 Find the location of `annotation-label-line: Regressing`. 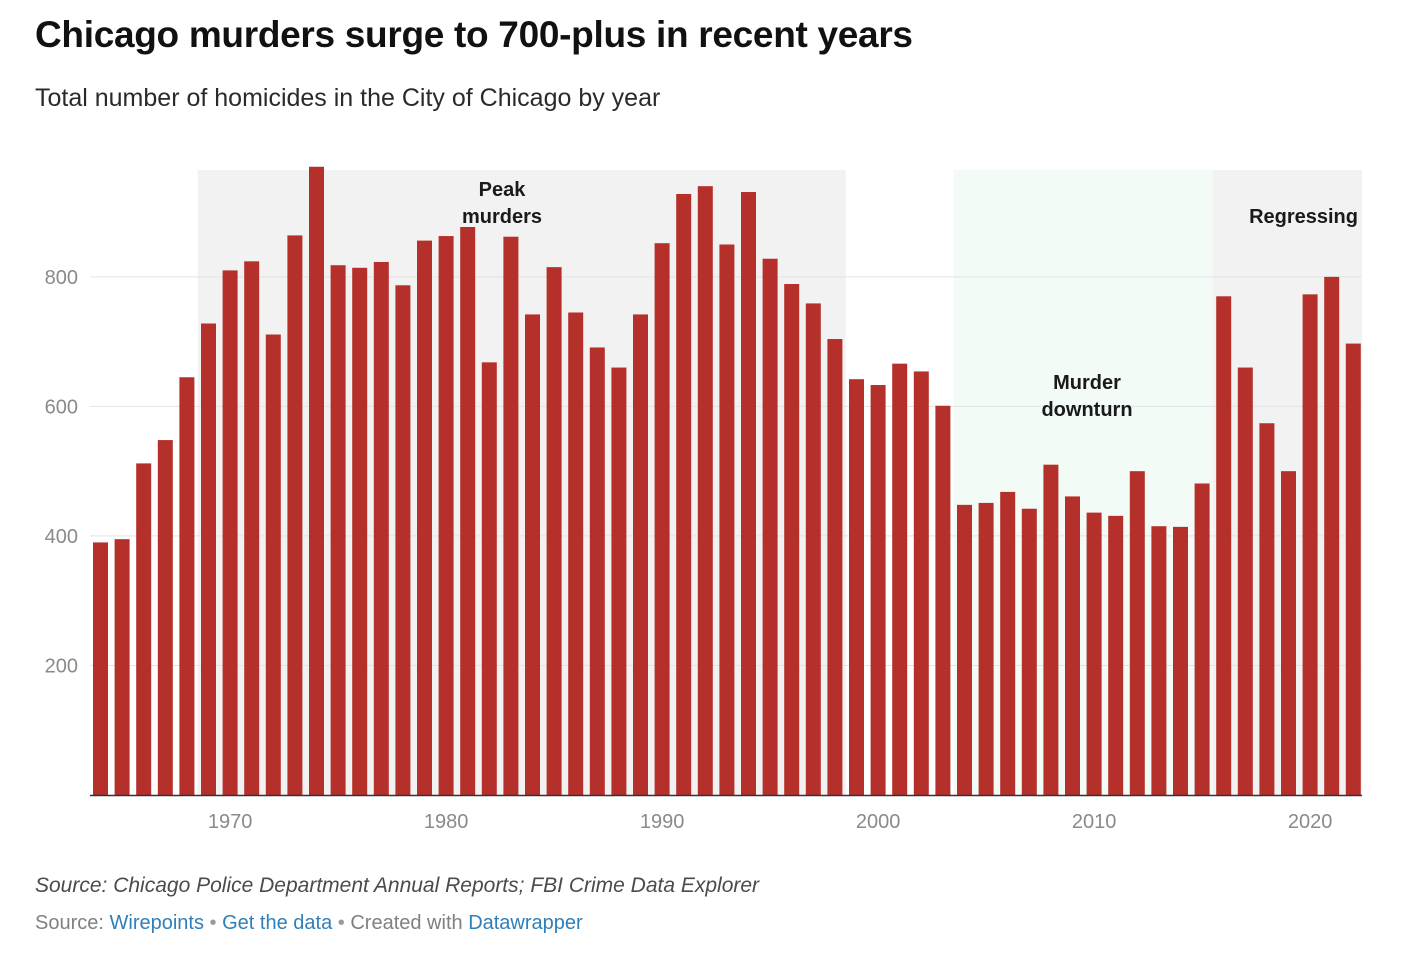

annotation-label-line: Regressing is located at coordinates (1303, 217).